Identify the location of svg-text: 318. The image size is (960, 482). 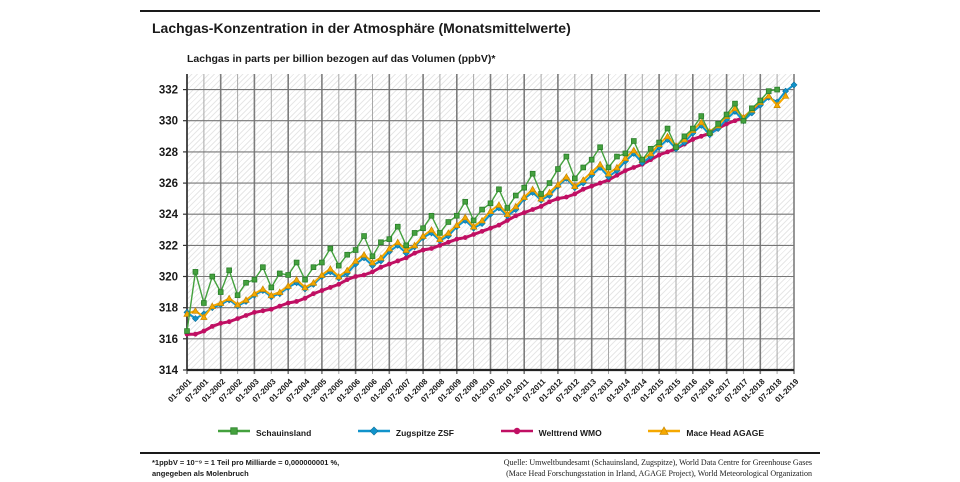
(169, 309).